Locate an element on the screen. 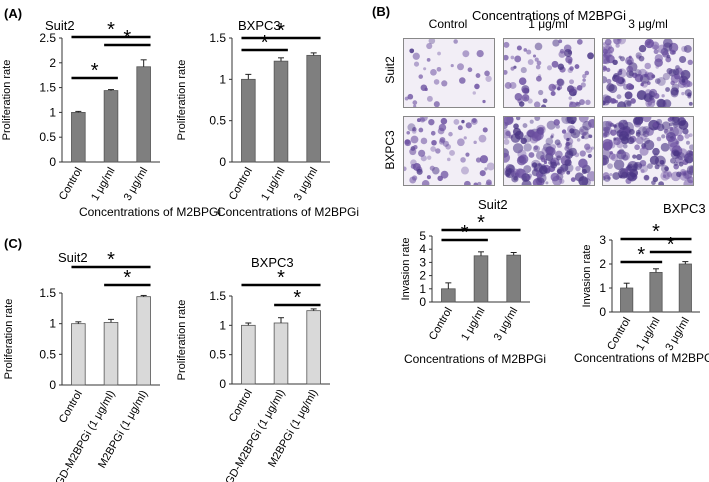 The height and width of the screenshot is (482, 709). micrograph-title: Concentrations of M2BPGi is located at coordinates (549, 15).